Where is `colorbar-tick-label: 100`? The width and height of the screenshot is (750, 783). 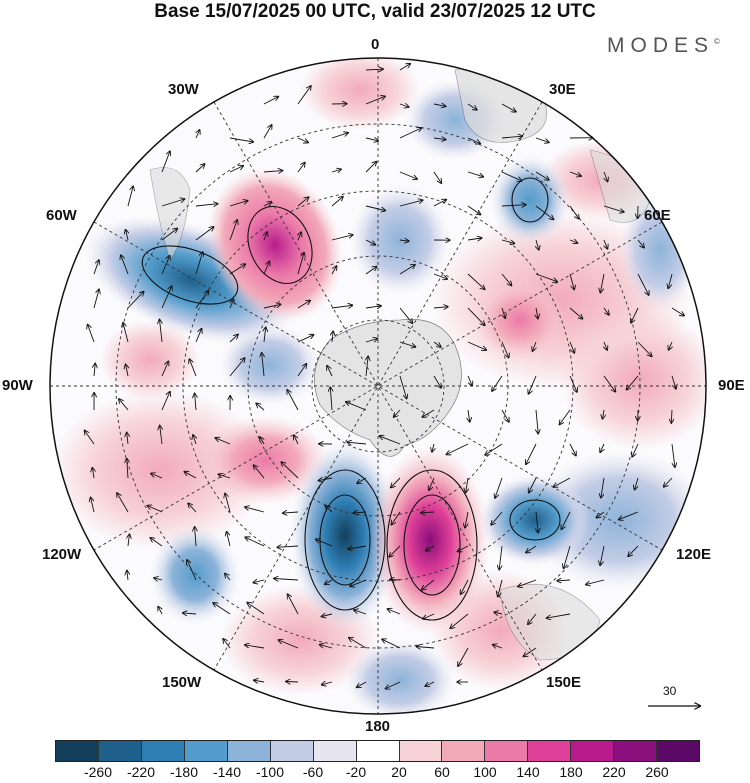
colorbar-tick-label: 100 is located at coordinates (485, 772).